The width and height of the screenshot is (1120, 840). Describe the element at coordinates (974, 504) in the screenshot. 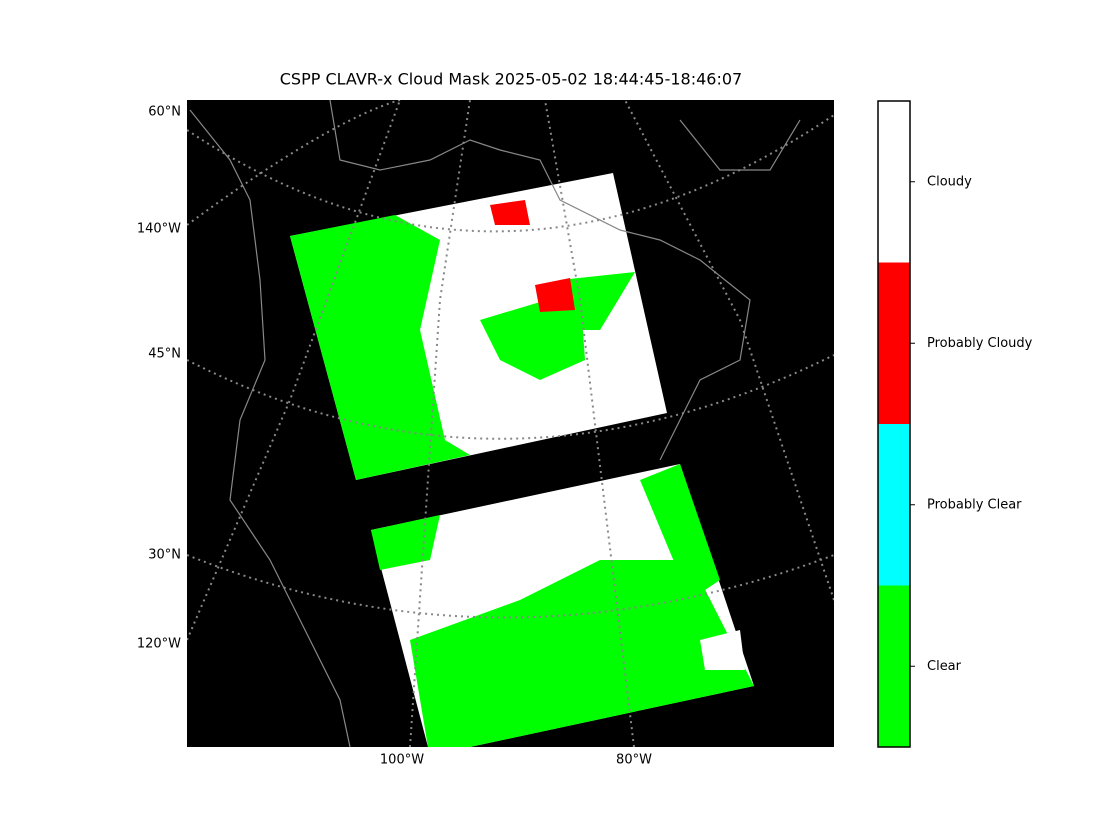

I see `colorbar-label: Probably Clear` at that location.